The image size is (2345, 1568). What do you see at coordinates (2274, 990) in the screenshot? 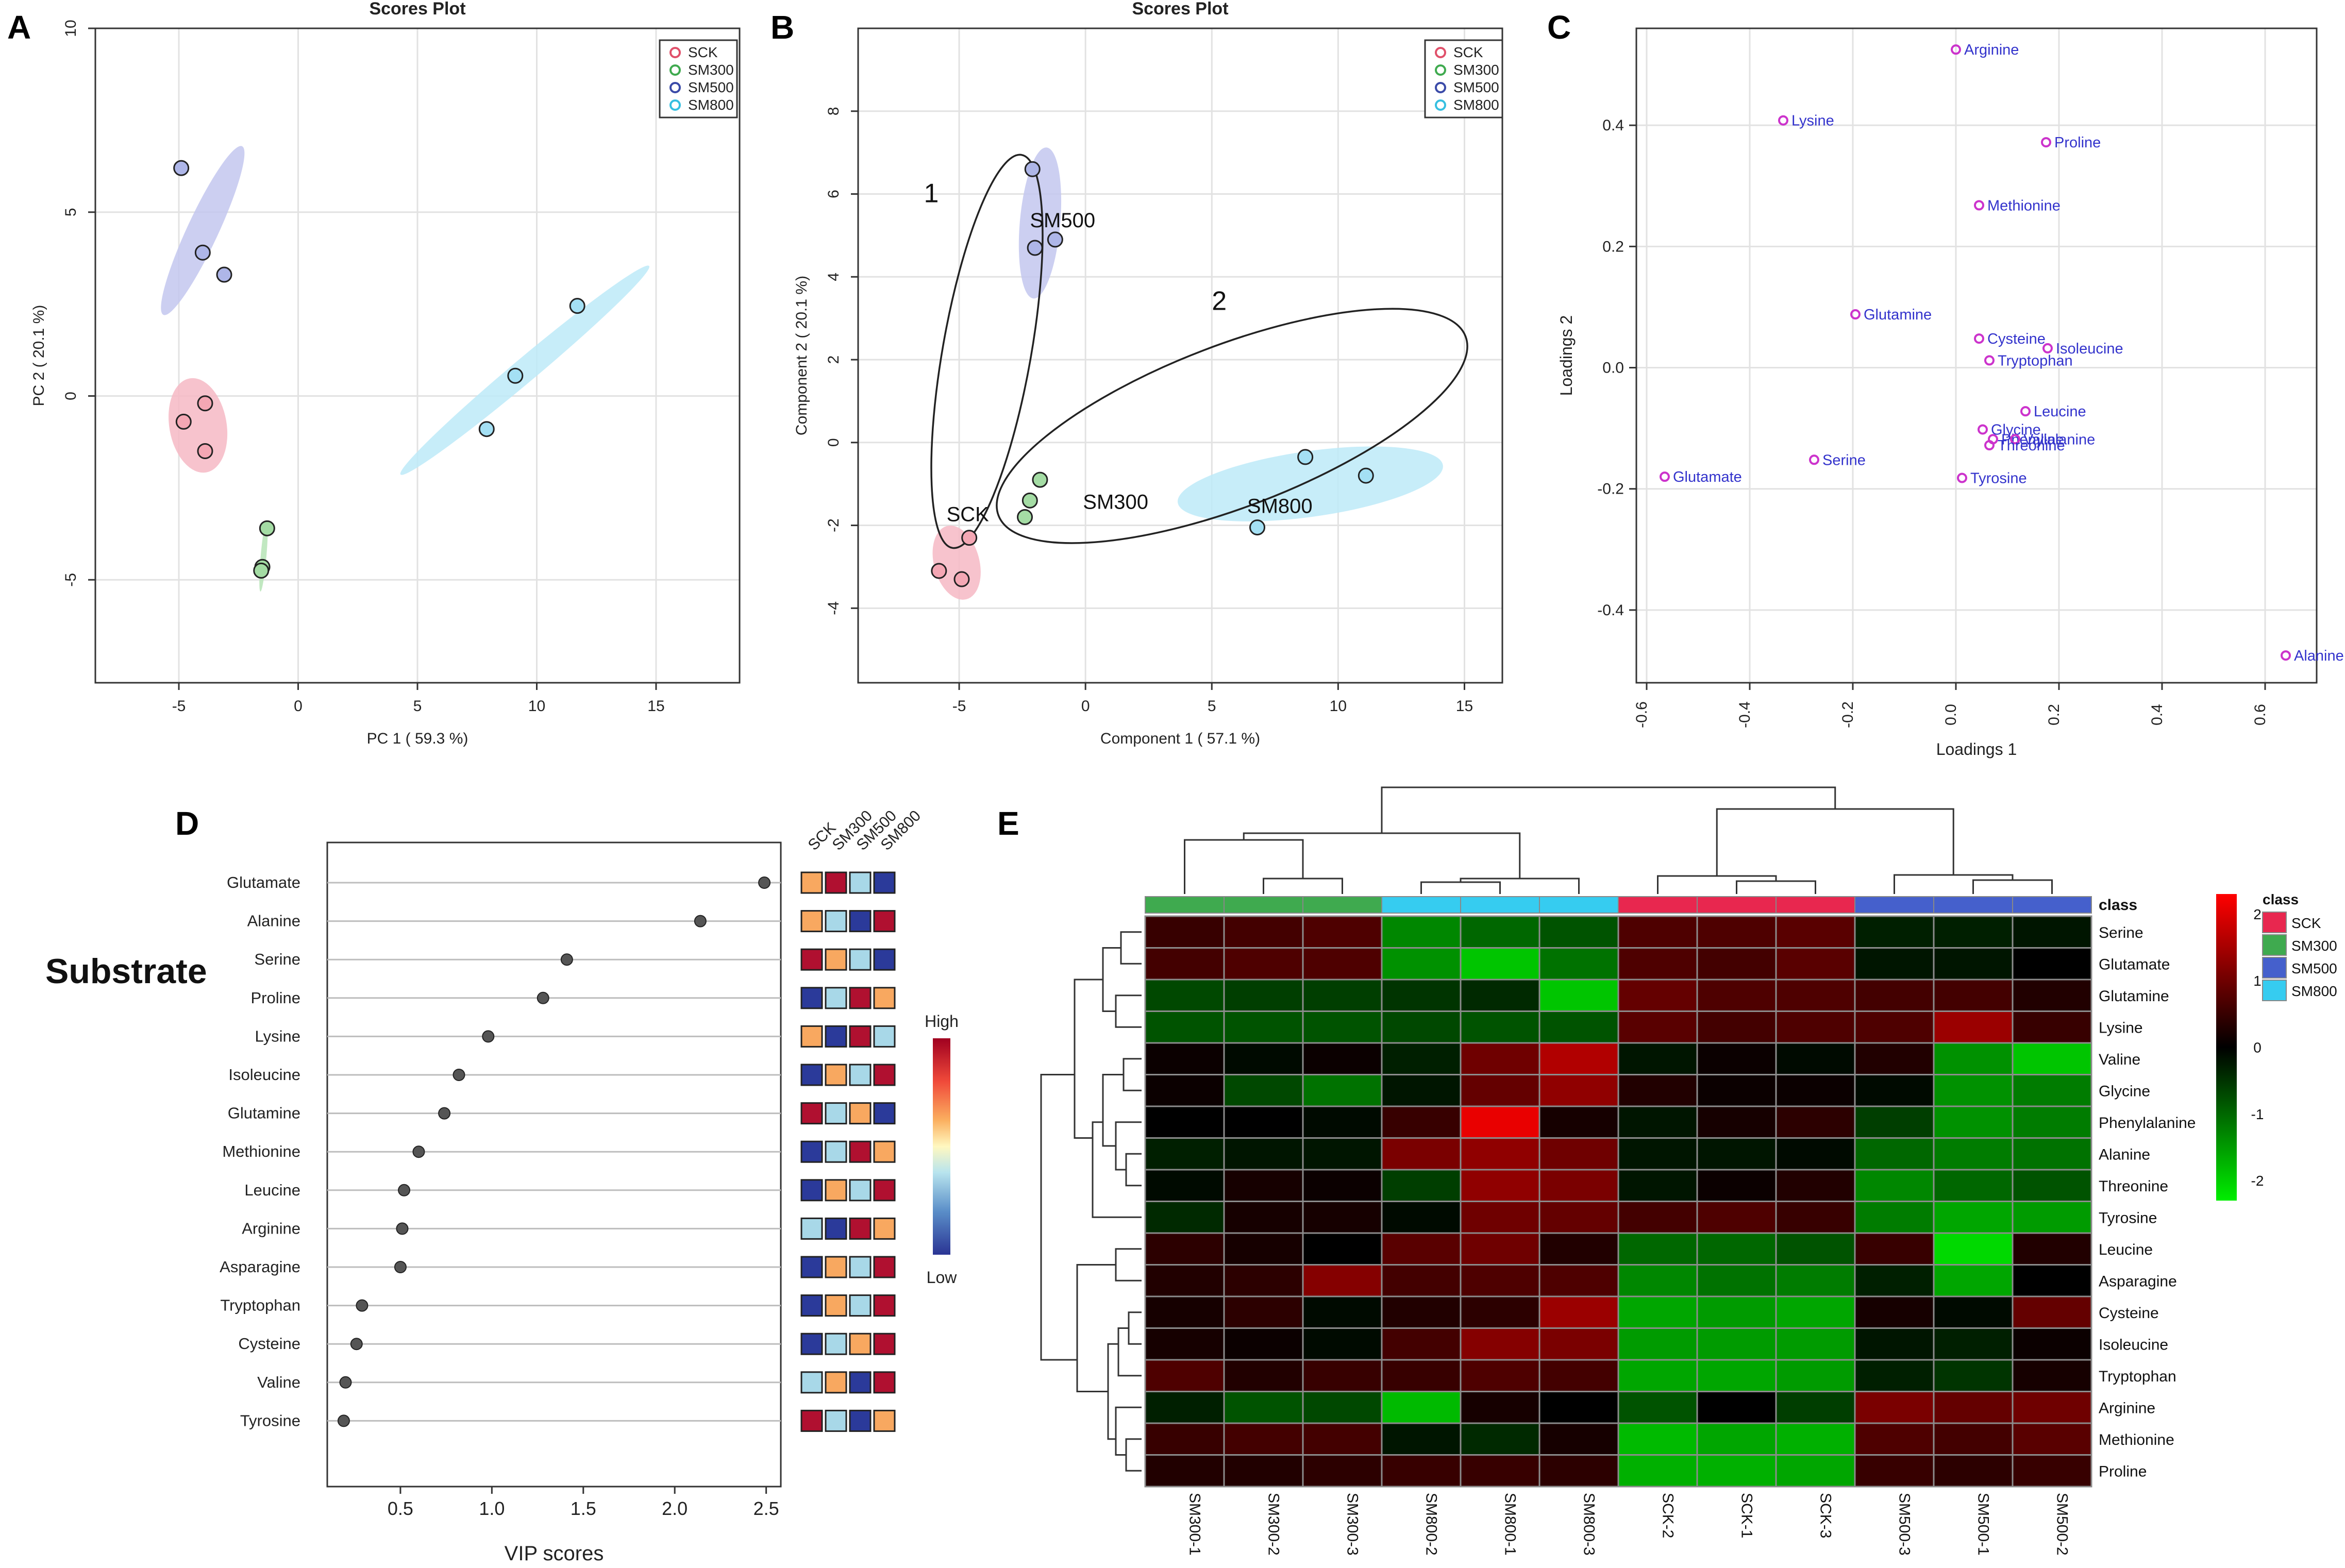
I see `class-legend-swatch-sm800` at bounding box center [2274, 990].